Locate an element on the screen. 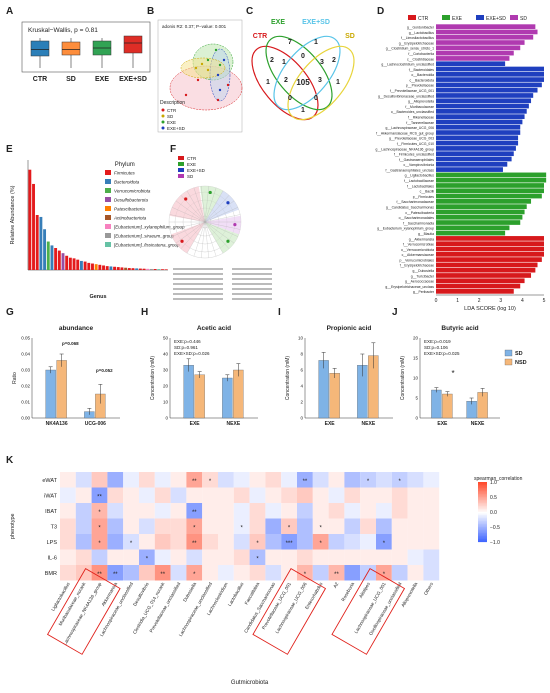 The image size is (550, 693). panel-f-row-label: c__Clostridiaceae is located at coordinates (420, 59).